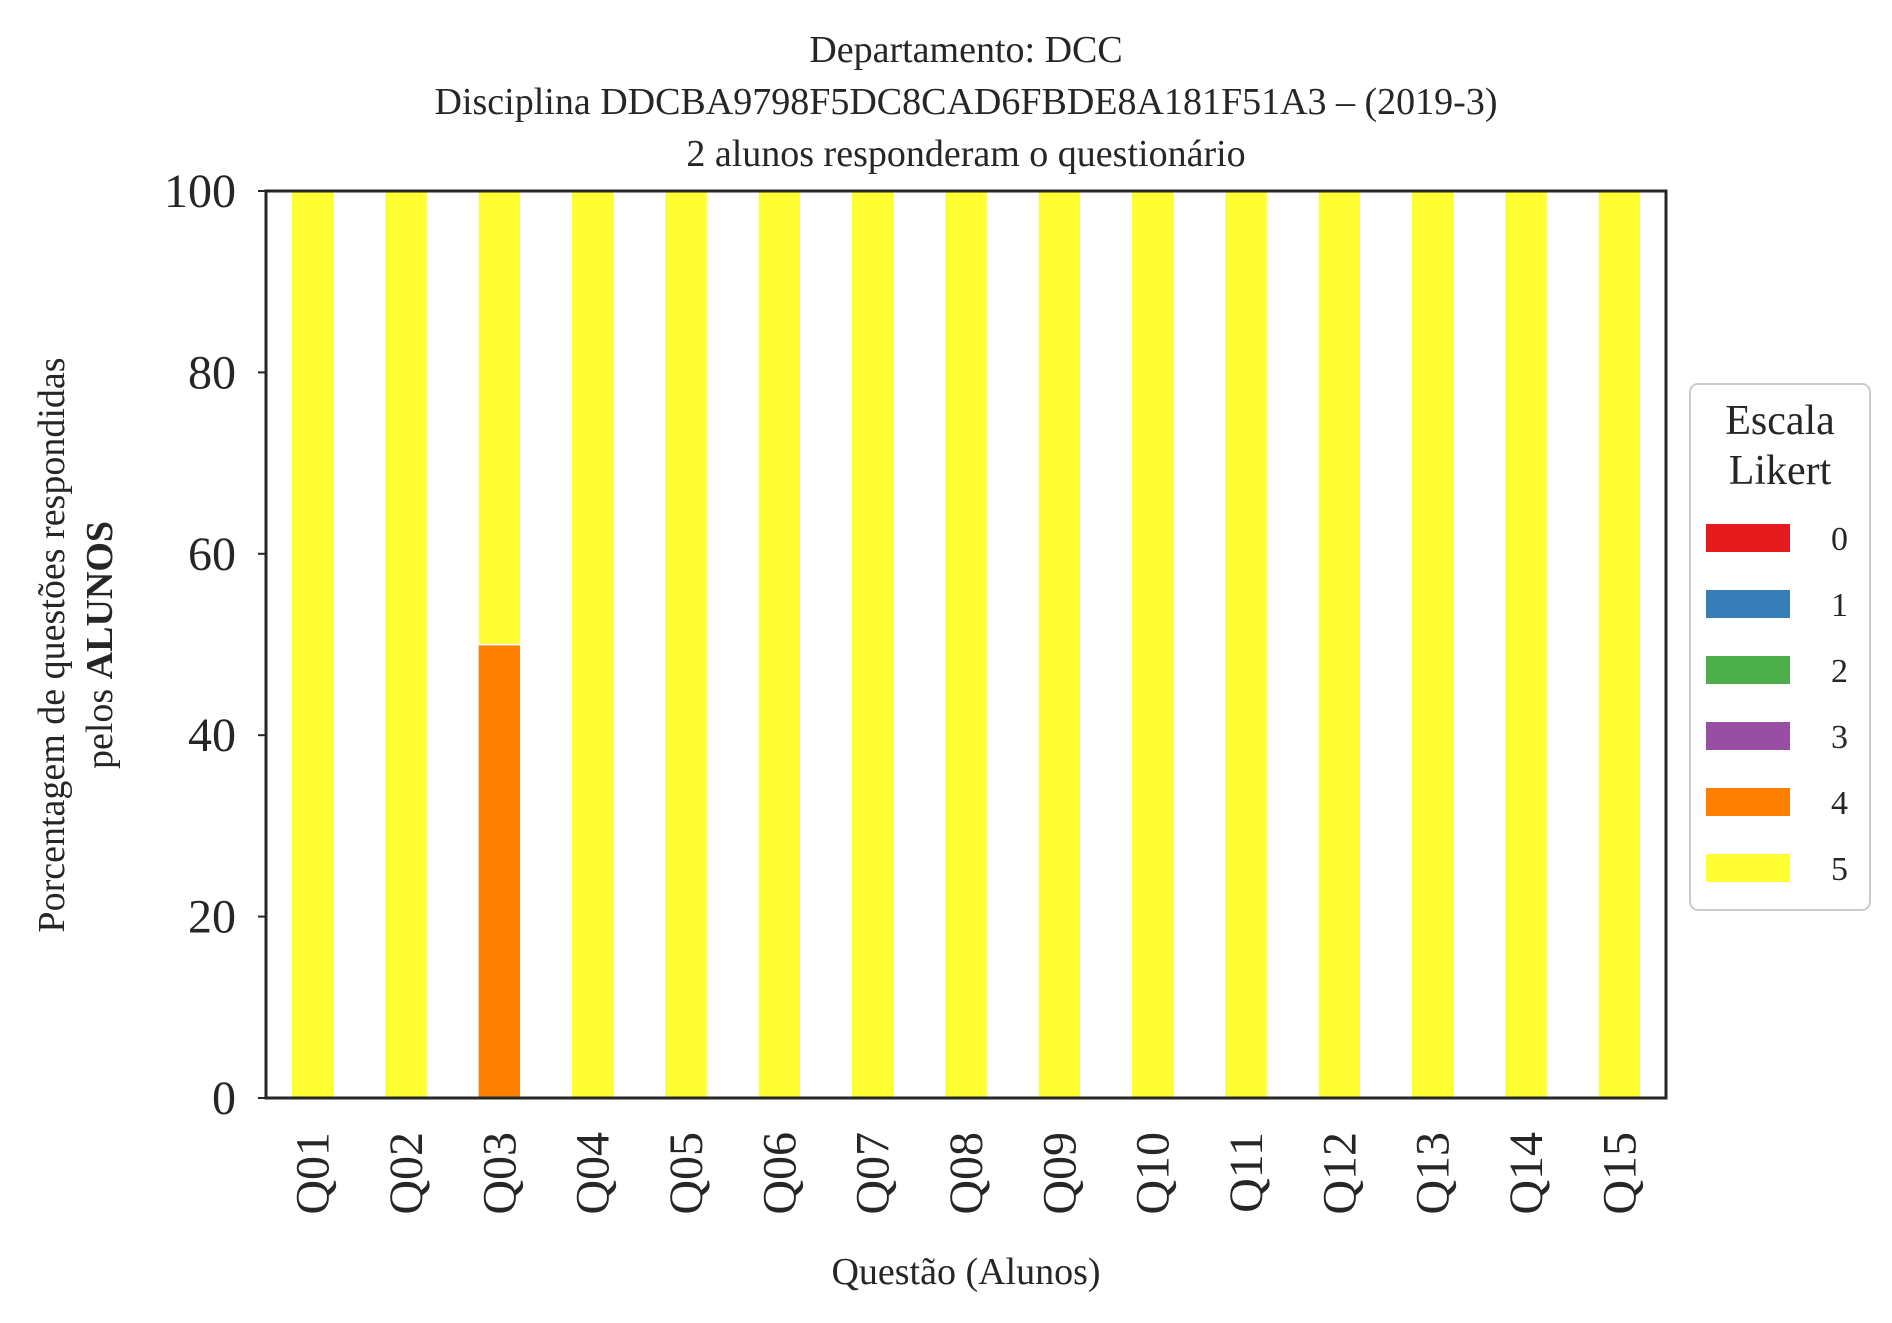 The width and height of the screenshot is (1892, 1323). What do you see at coordinates (1839, 539) in the screenshot?
I see `legend-label-0: 0` at bounding box center [1839, 539].